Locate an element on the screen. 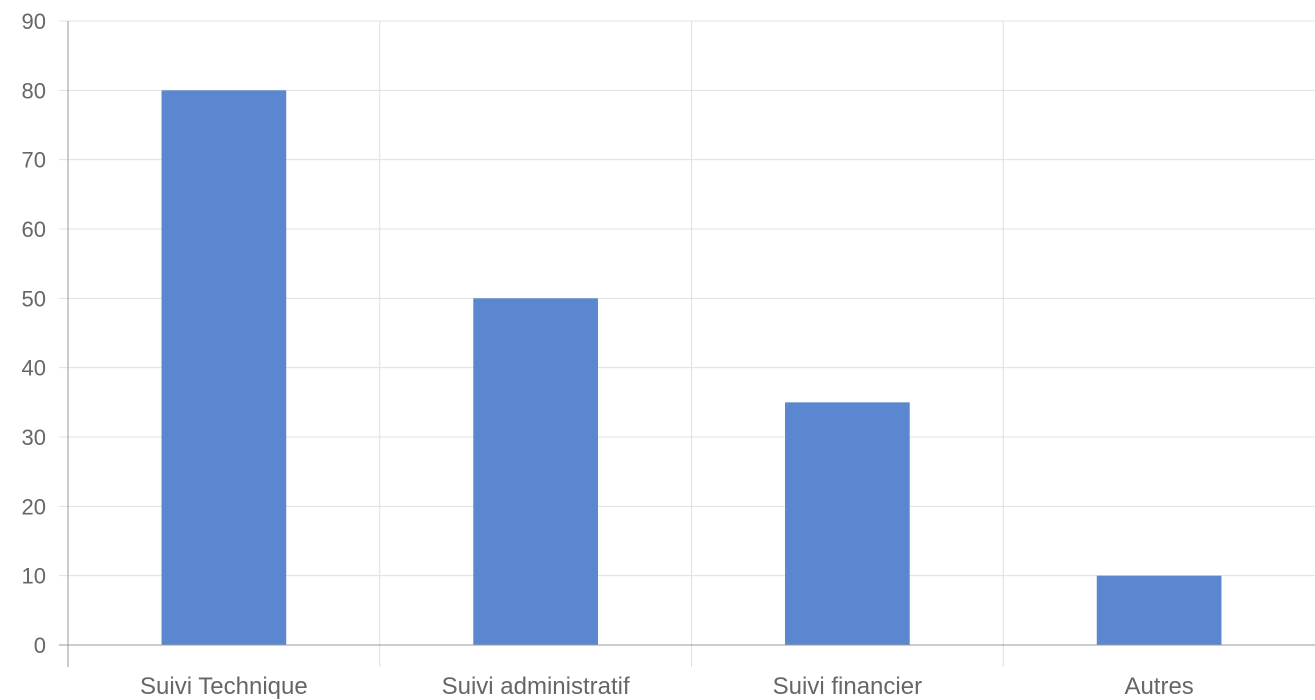 The image size is (1315, 700). y-tick-label-40: 40 is located at coordinates (34, 368).